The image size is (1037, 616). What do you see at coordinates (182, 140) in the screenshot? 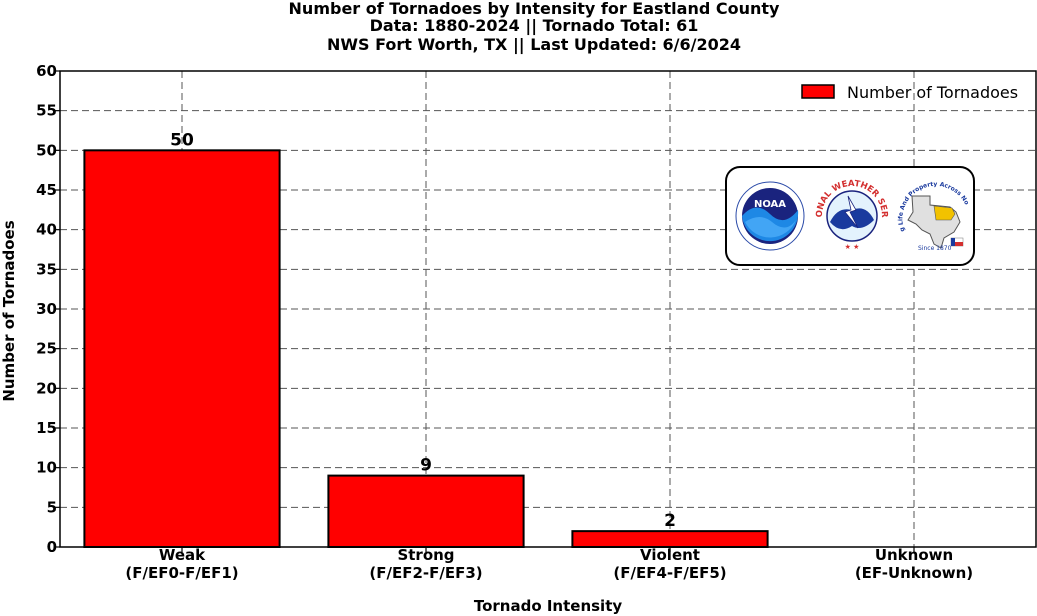
I see `bar-value-label: 50` at bounding box center [182, 140].